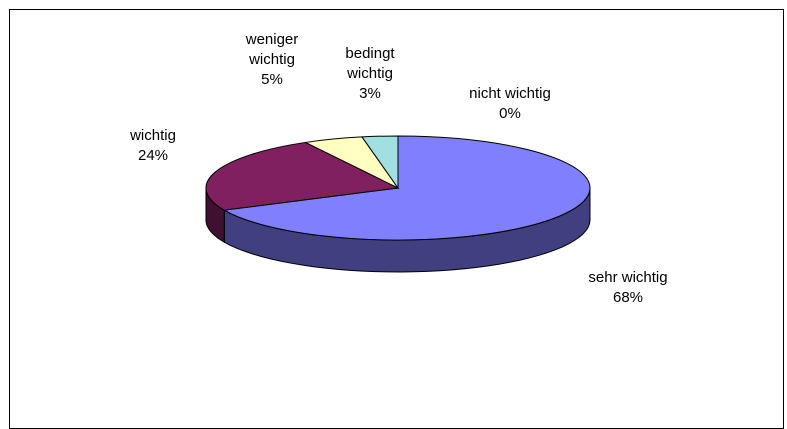 This screenshot has height=429, width=787. What do you see at coordinates (272, 49) in the screenshot?
I see `category-label: weniger wichtig` at bounding box center [272, 49].